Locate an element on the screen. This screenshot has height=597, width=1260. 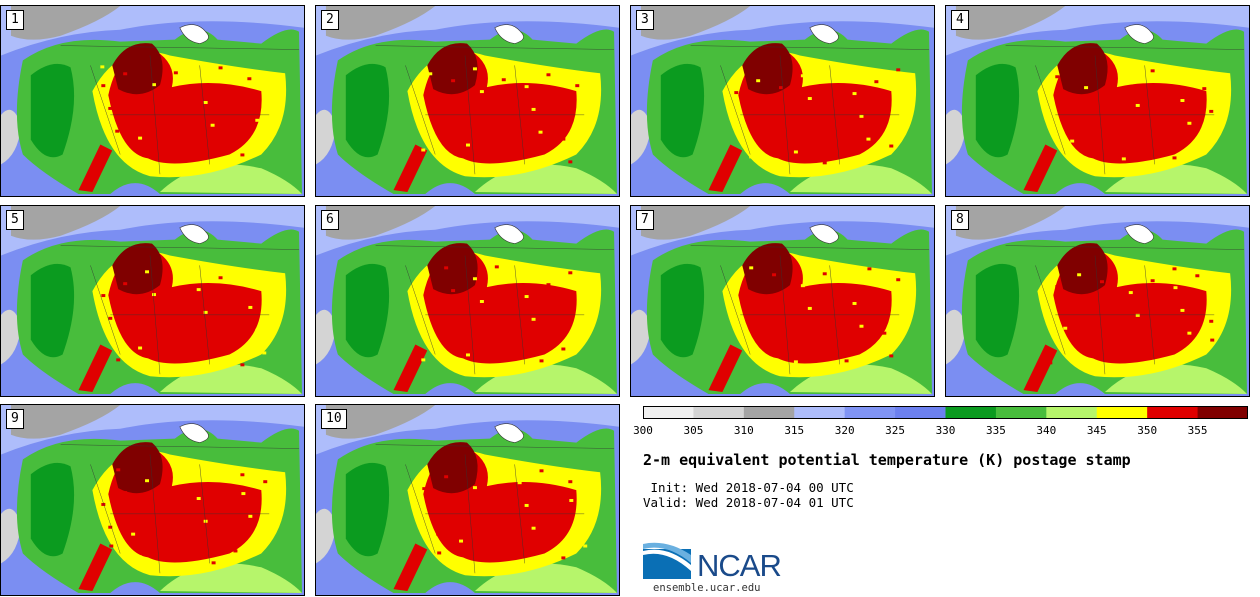
init-time: Init: Wed 2018-07-04 00 UTC is located at coordinates (748, 487).